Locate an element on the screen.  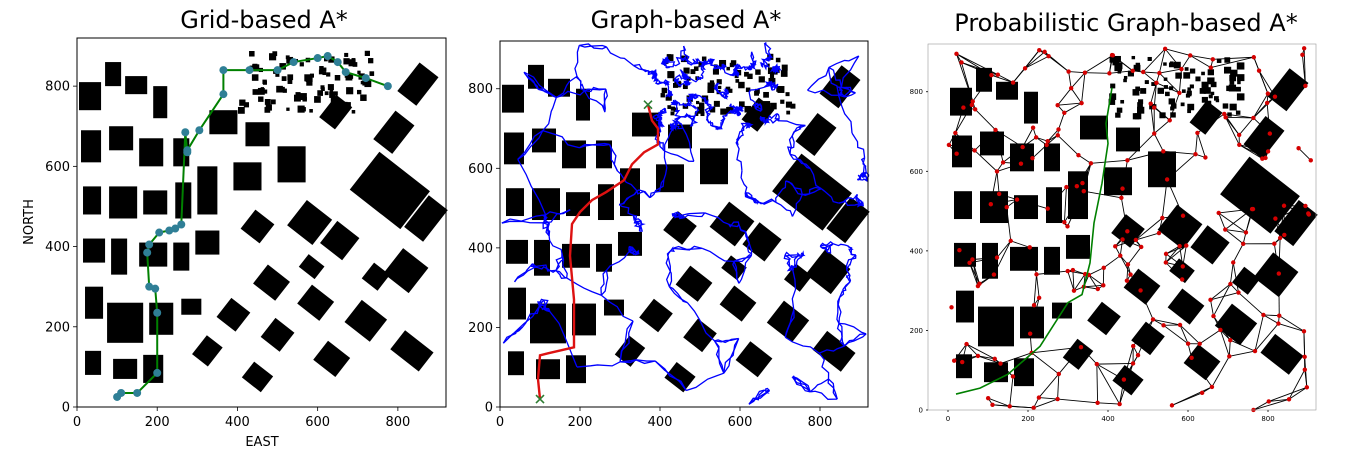
y-tick-label: 600 is located at coordinates (57, 167).